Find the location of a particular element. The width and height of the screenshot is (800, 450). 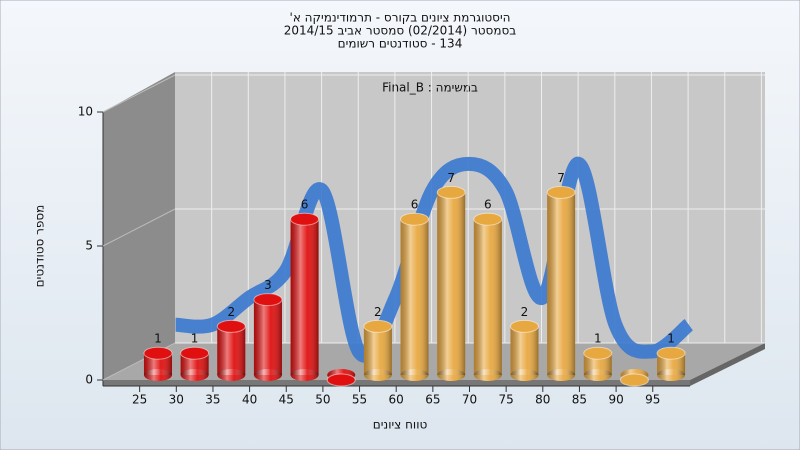

left-wall is located at coordinates (139, 226).